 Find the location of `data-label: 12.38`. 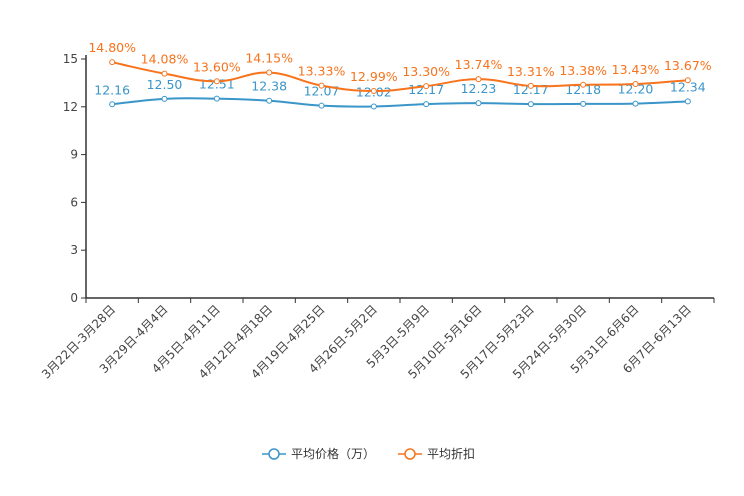

data-label: 12.38 is located at coordinates (269, 86).